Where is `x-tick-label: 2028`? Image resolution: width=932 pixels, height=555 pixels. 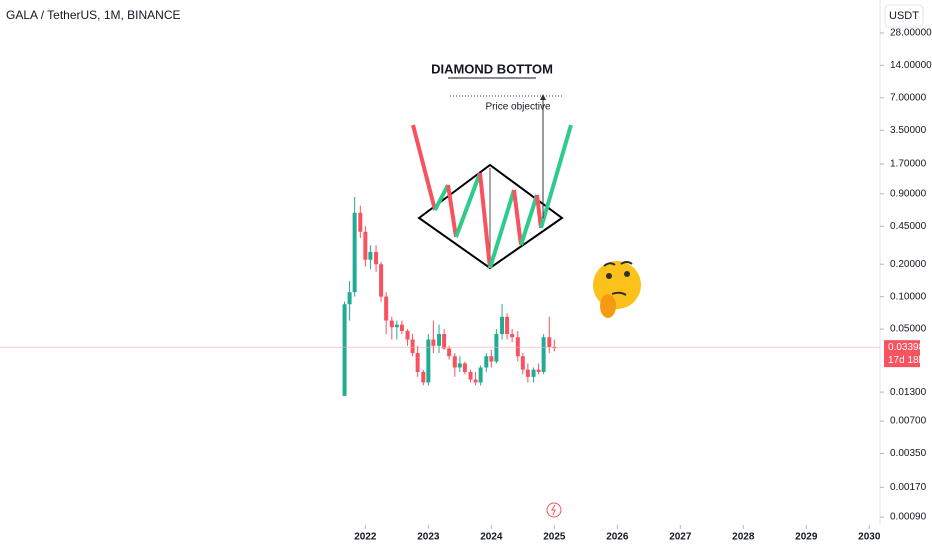 x-tick-label: 2028 is located at coordinates (743, 537).